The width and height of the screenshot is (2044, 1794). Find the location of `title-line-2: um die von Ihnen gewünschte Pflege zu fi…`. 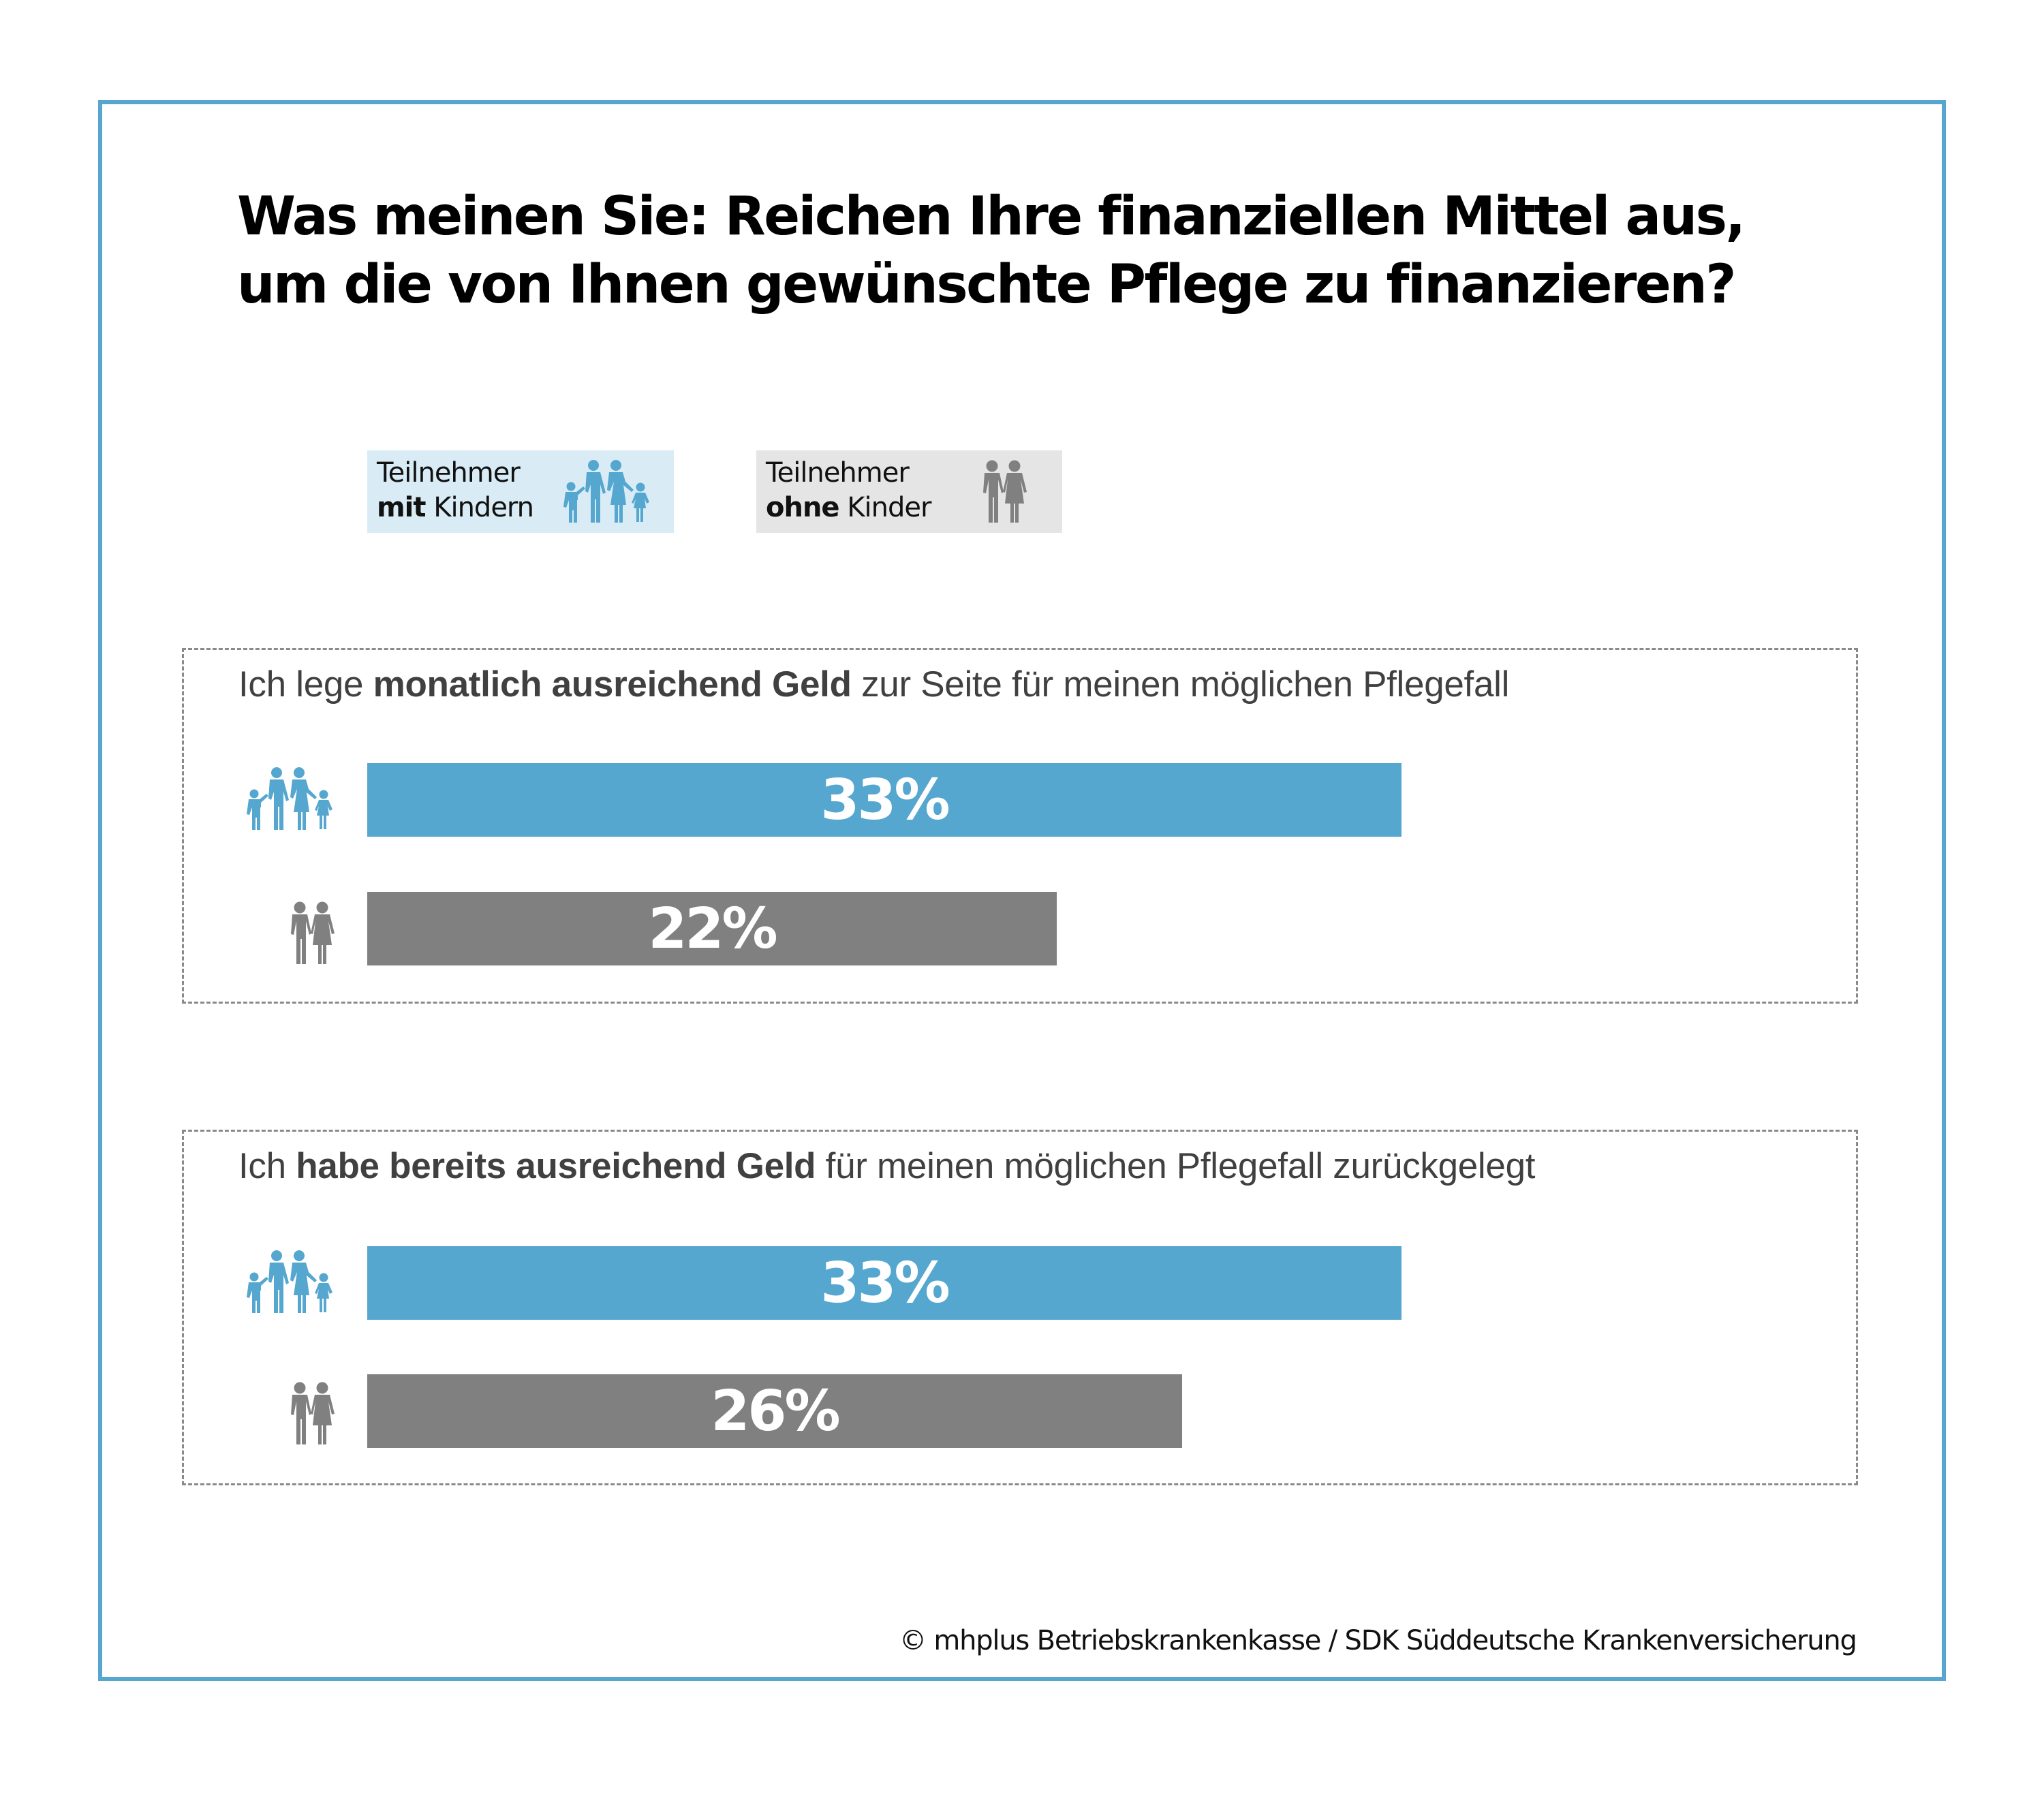

title-line-2: um die von Ihnen gewünschte Pflege zu fi… is located at coordinates (987, 284).